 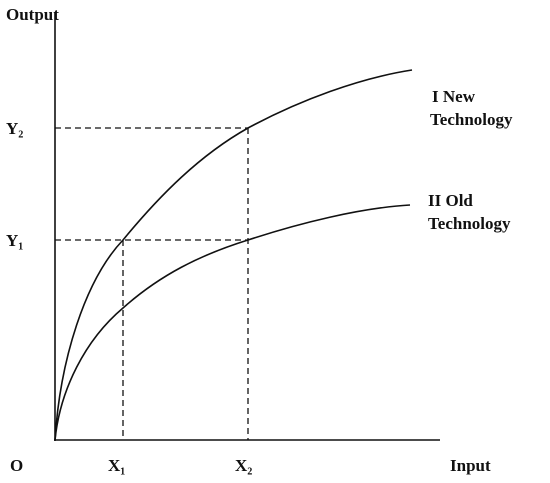 What do you see at coordinates (116, 465) in the screenshot?
I see `x-mark-label: X₁` at bounding box center [116, 465].